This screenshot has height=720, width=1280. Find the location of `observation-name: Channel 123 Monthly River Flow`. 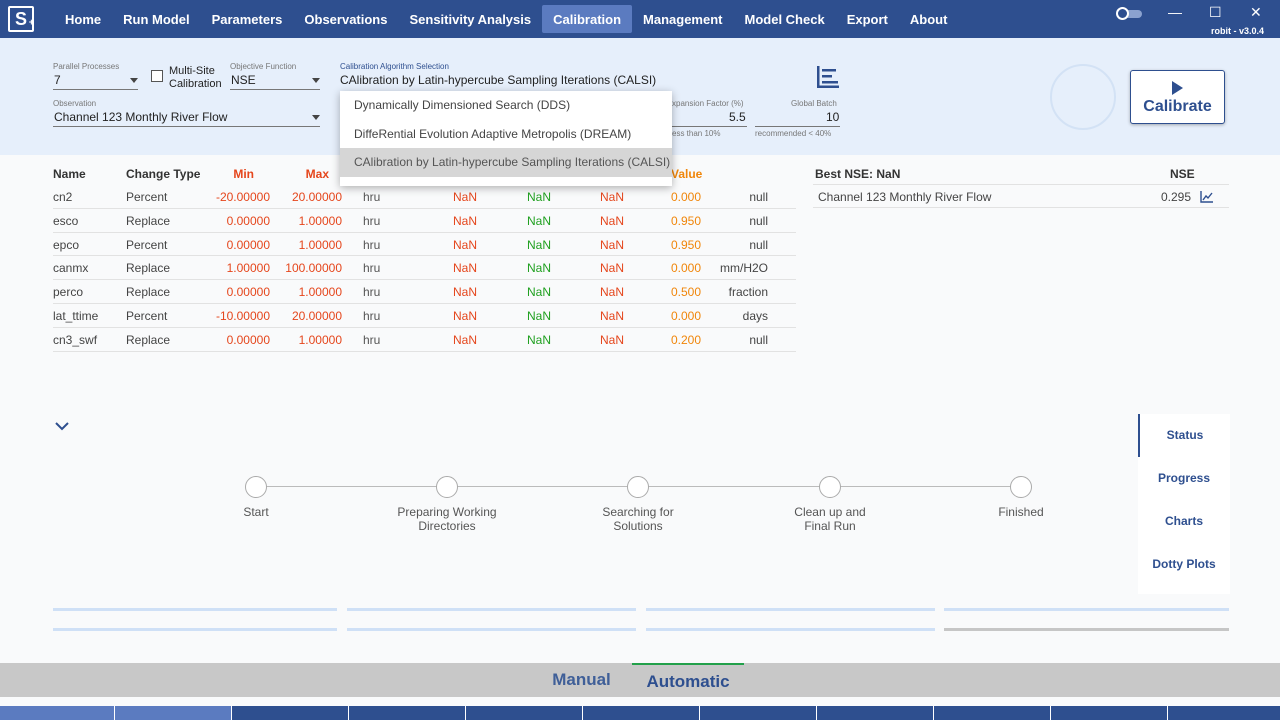

observation-name: Channel 123 Monthly River Flow is located at coordinates (905, 197).